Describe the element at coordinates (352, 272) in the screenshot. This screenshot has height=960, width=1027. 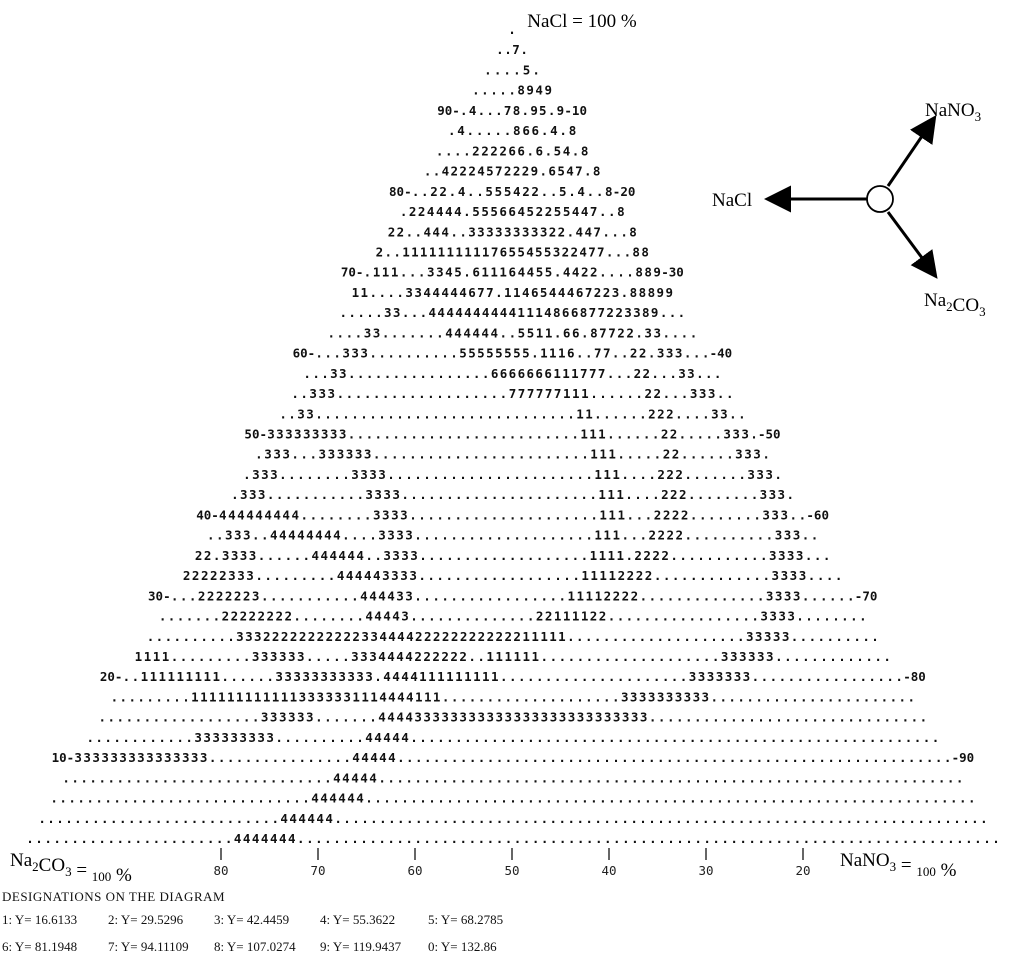
I see `left-side-tick-label: 70-` at that location.